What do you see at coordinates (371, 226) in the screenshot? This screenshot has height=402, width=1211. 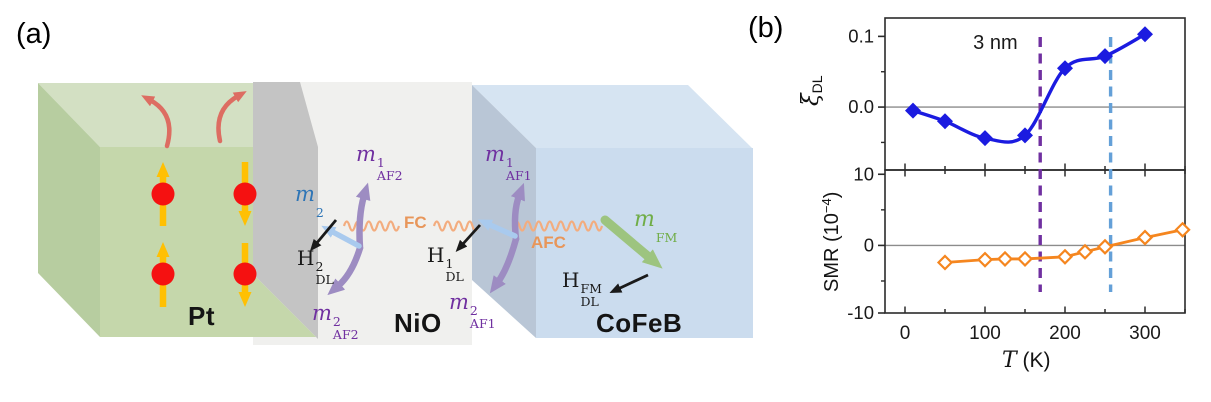 I see `fc-wave-left` at bounding box center [371, 226].